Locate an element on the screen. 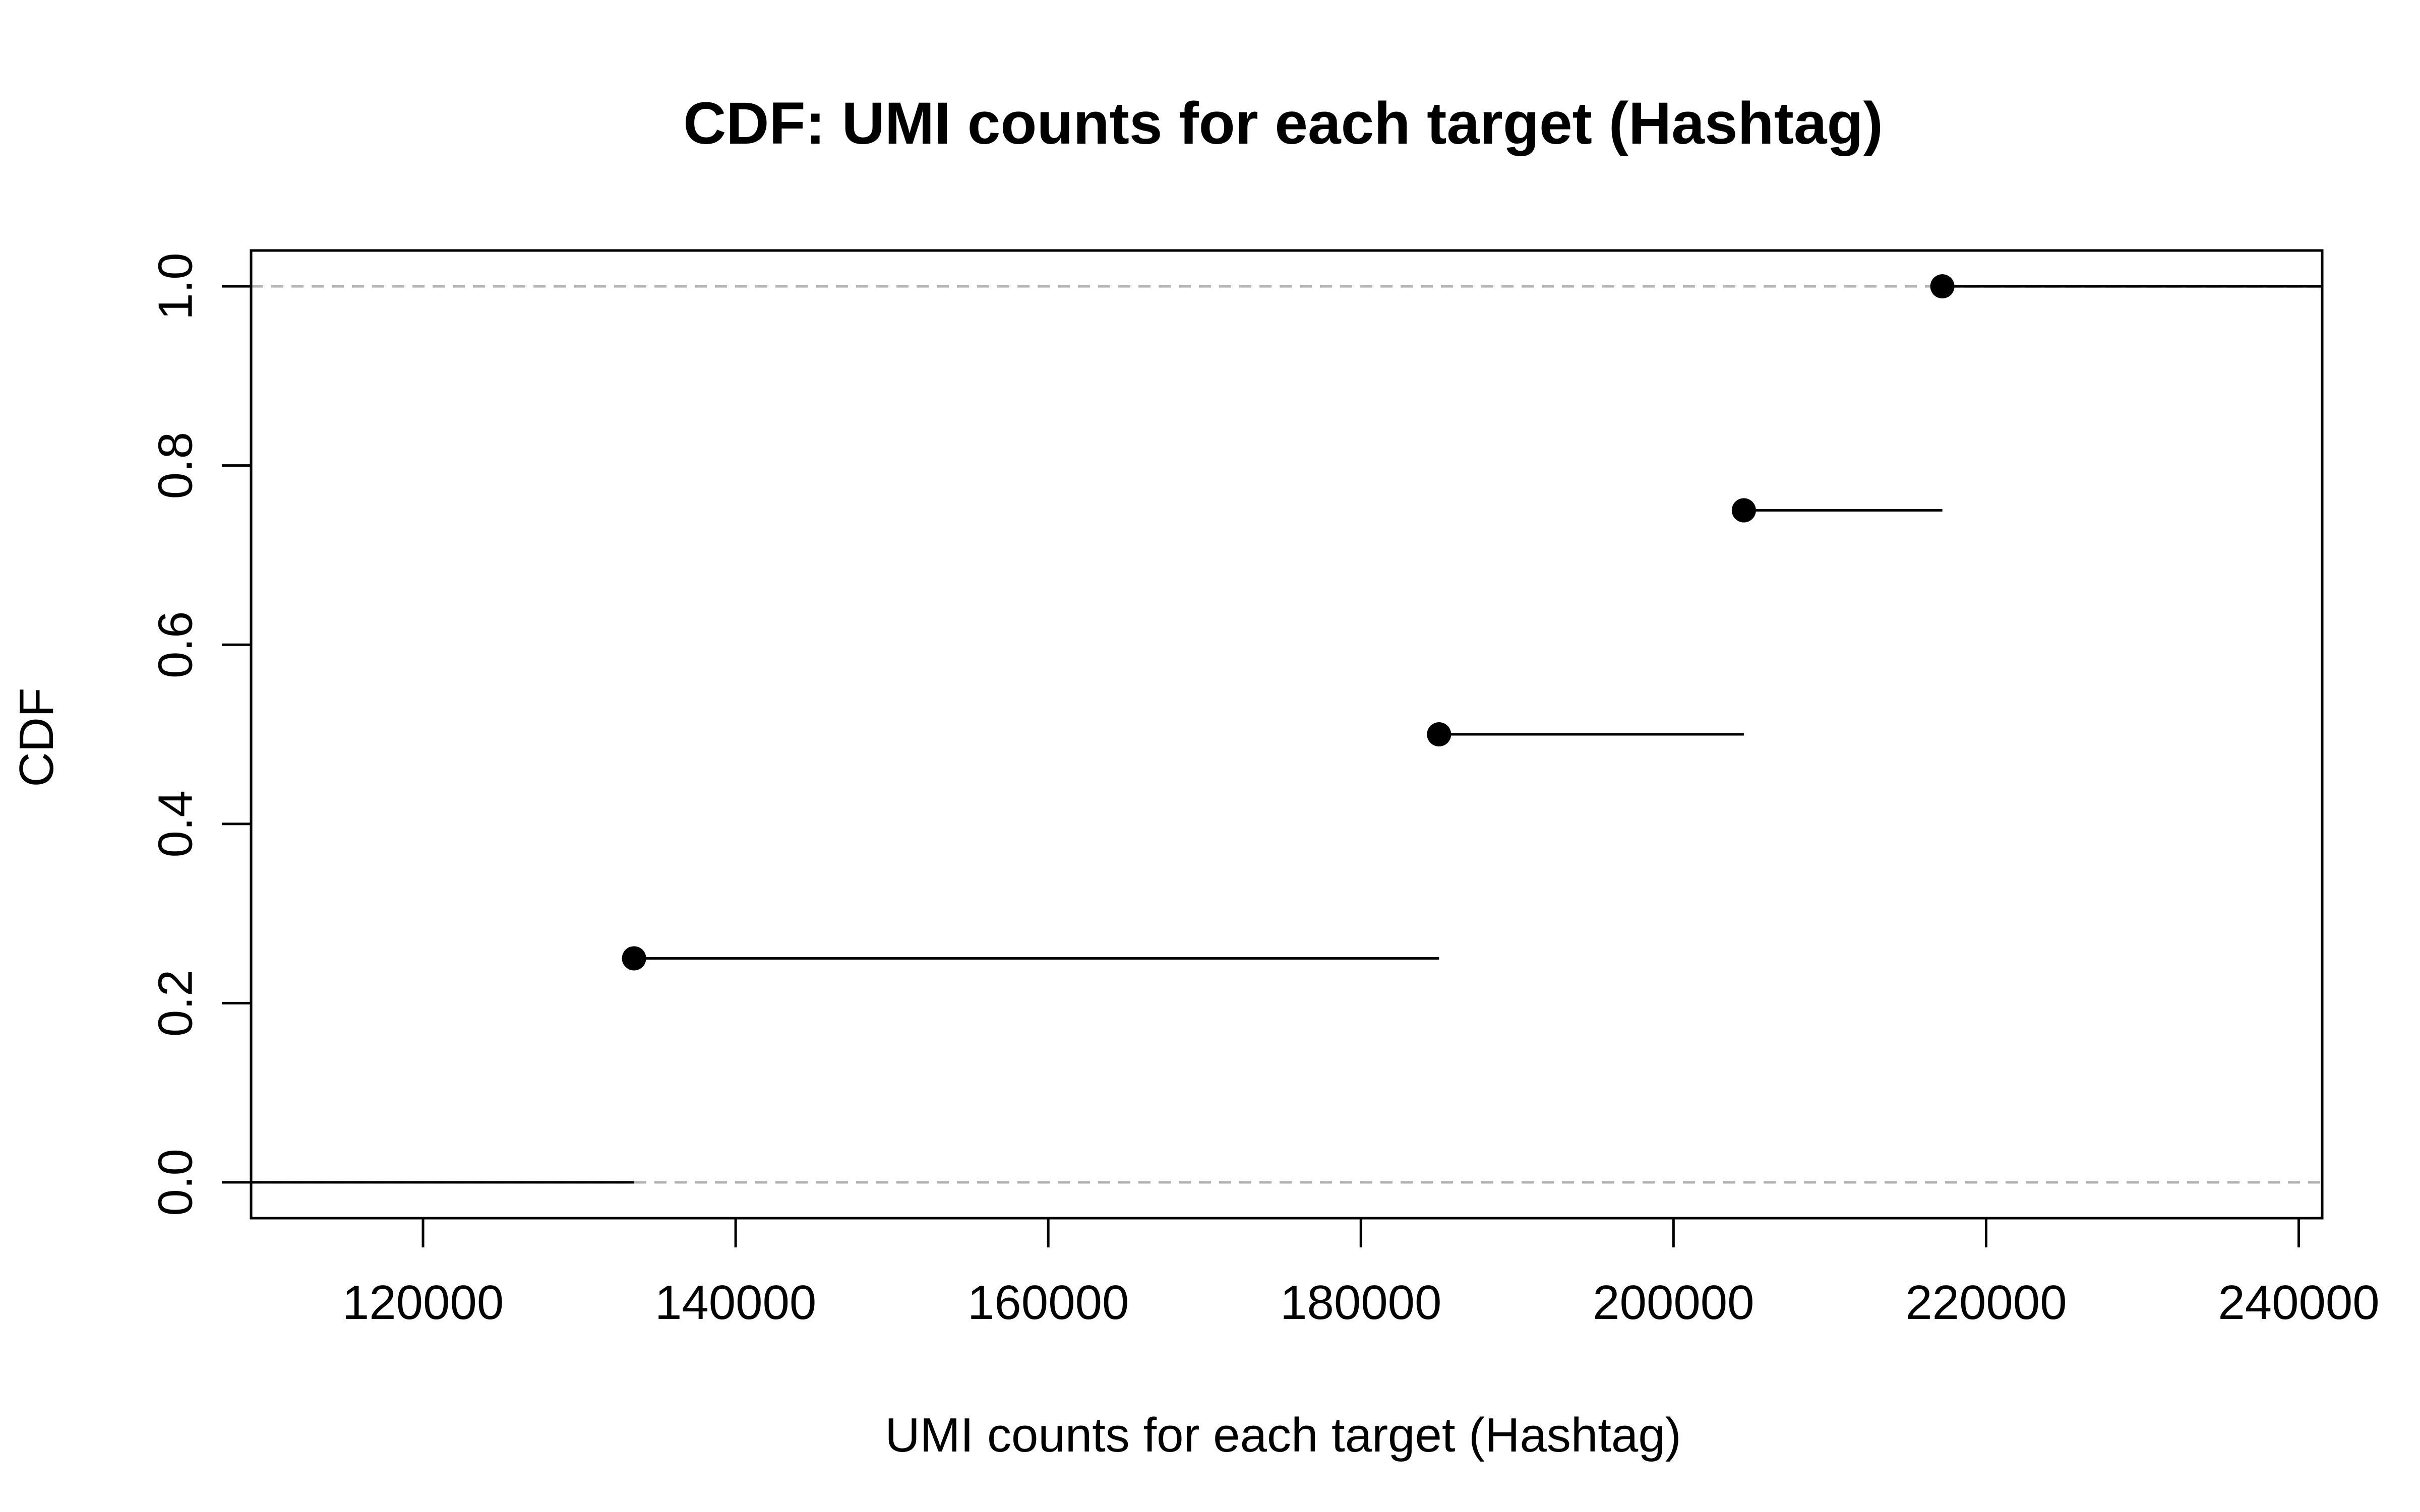 This screenshot has height=1512, width=2420. y-tick-label-5: 1.0 is located at coordinates (176, 286).